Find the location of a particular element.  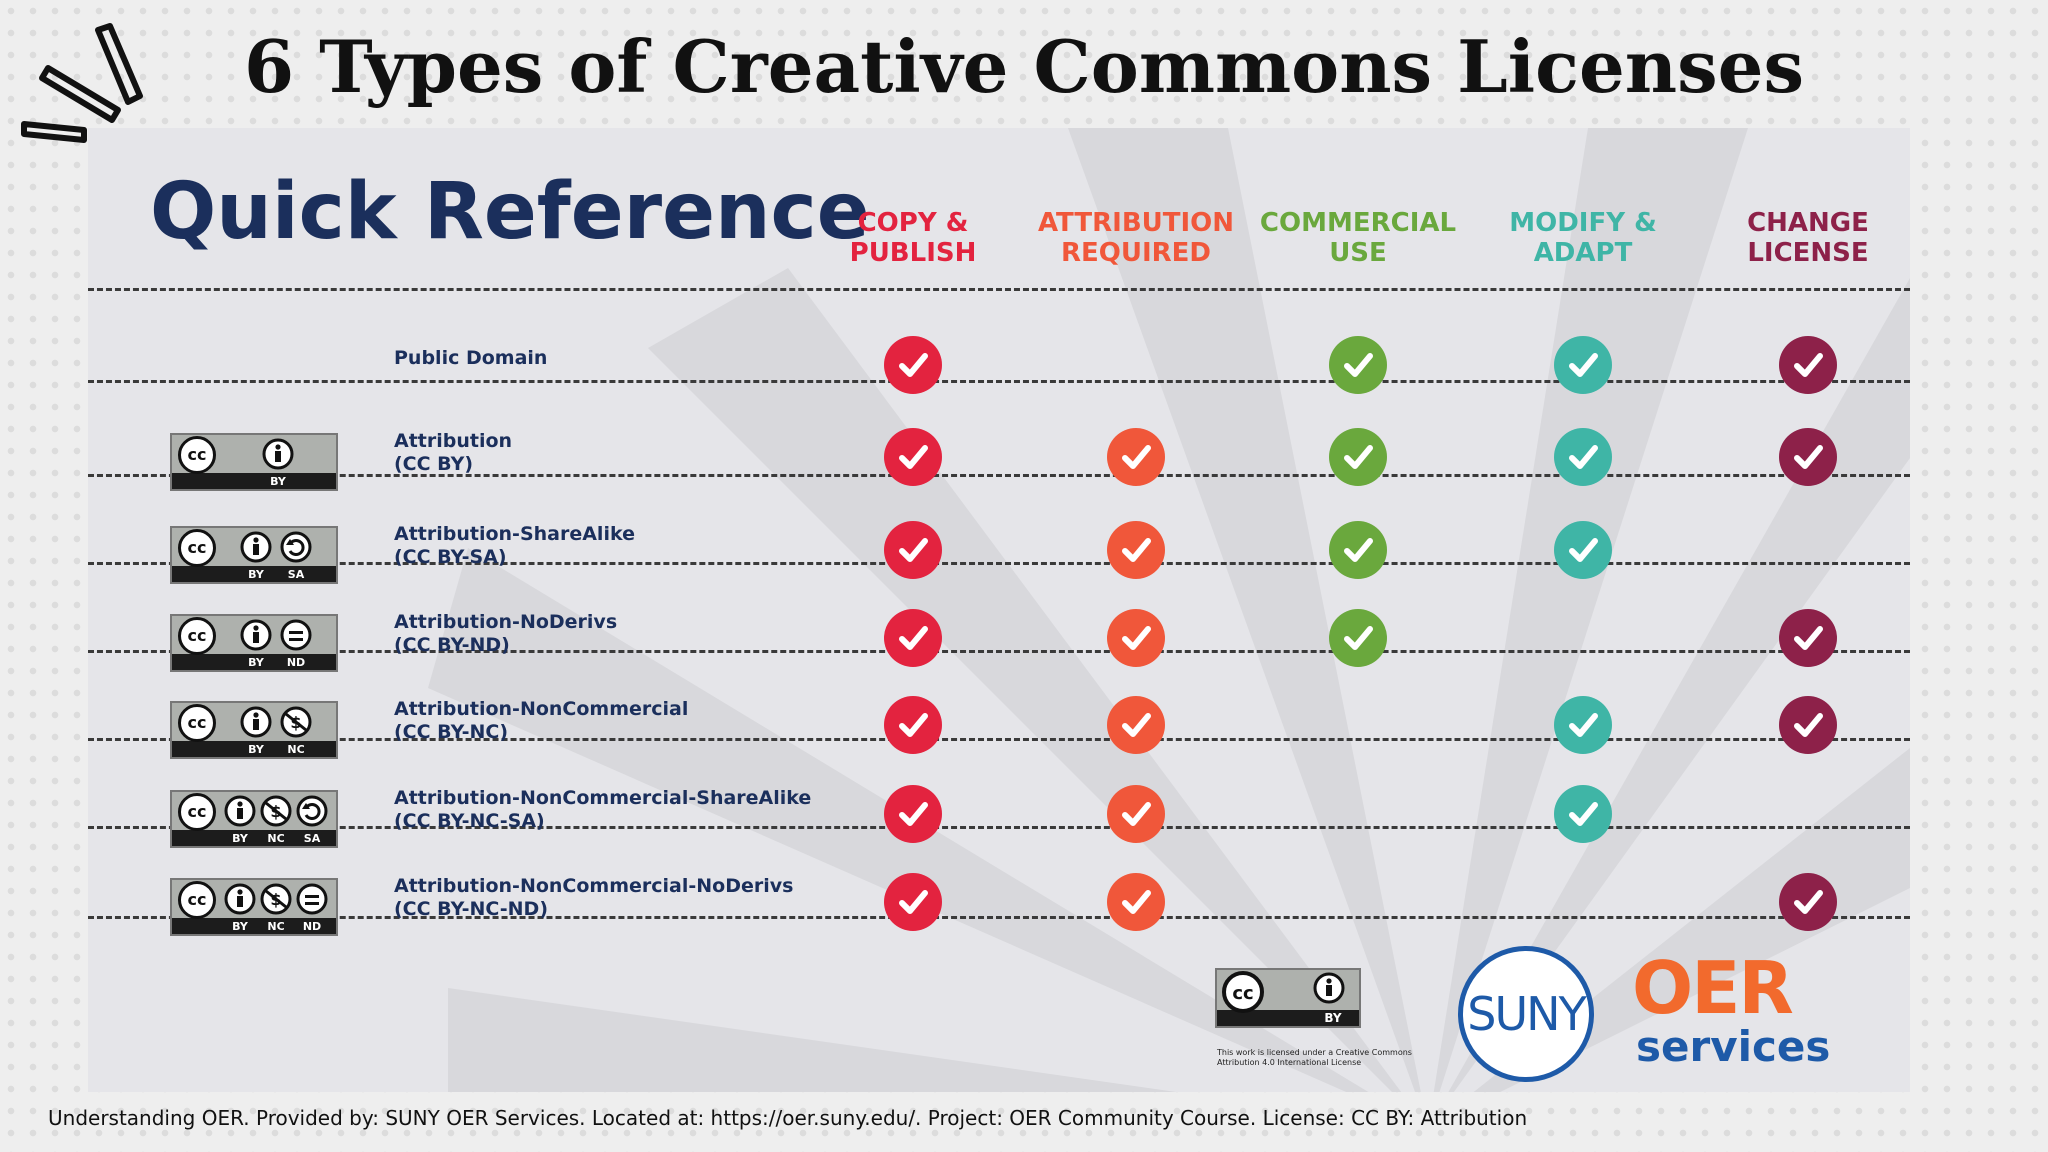

license-name: Attribution is located at coordinates (453, 441).